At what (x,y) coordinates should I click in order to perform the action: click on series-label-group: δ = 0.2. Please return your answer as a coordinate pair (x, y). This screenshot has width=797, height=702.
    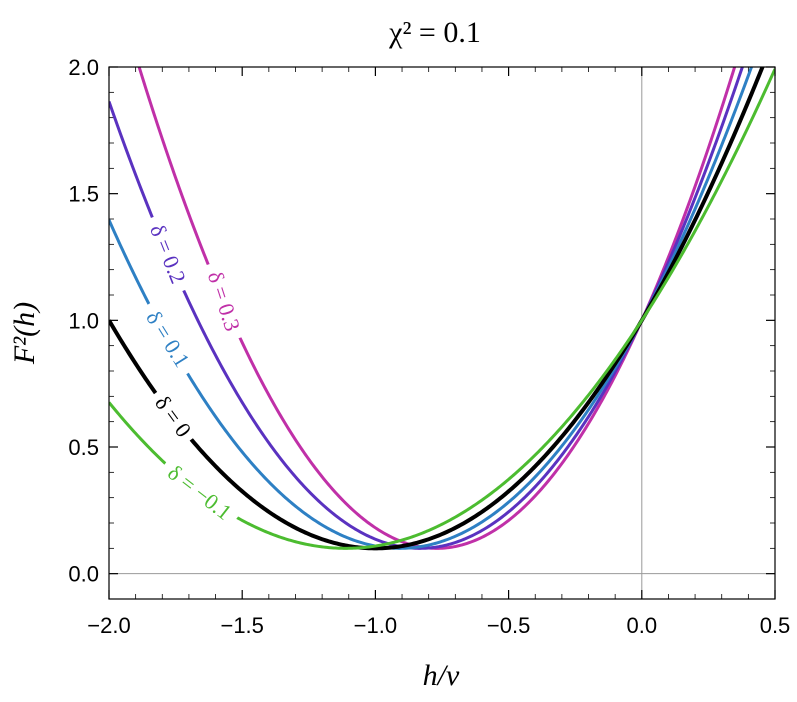
    Looking at the image, I should click on (168, 253).